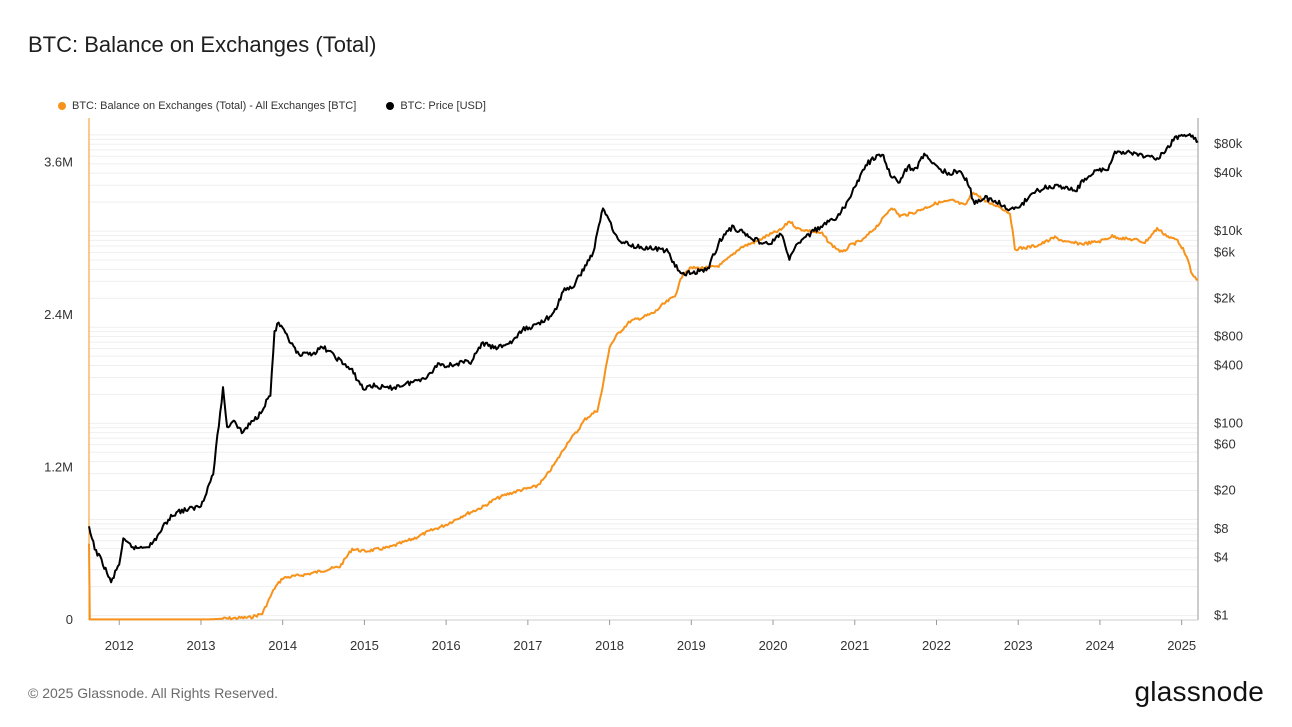  I want to click on x-tick-label-6: 2018, so click(609, 645).